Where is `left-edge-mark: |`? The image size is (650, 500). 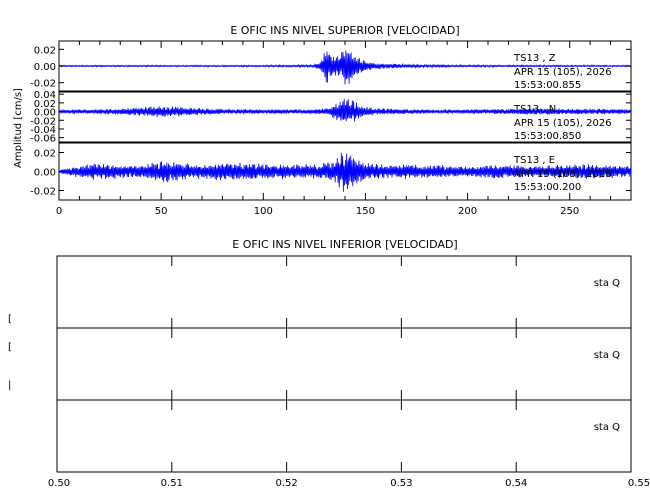 left-edge-mark: | is located at coordinates (9, 385).